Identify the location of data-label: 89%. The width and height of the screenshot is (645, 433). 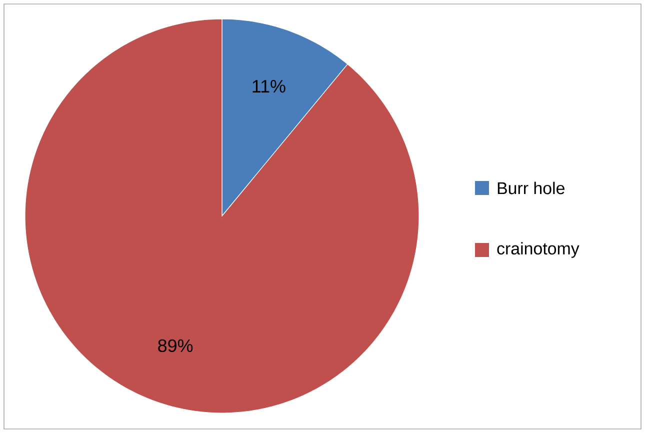
(175, 345).